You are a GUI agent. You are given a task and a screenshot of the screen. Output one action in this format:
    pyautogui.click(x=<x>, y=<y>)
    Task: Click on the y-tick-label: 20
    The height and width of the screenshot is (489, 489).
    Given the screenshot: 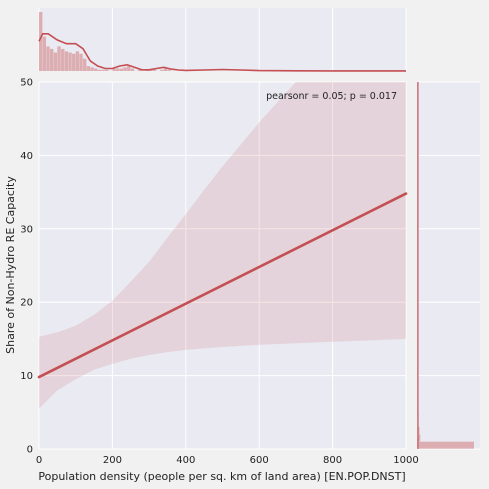 What is the action you would take?
    pyautogui.click(x=26, y=303)
    